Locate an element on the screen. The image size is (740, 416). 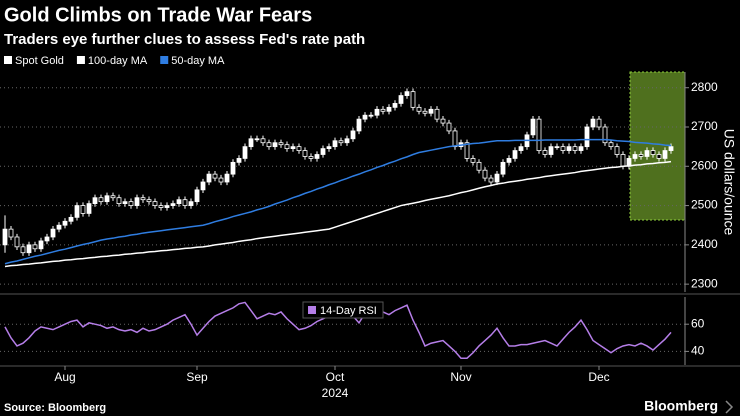
y-tick-label: 60 is located at coordinates (698, 323).